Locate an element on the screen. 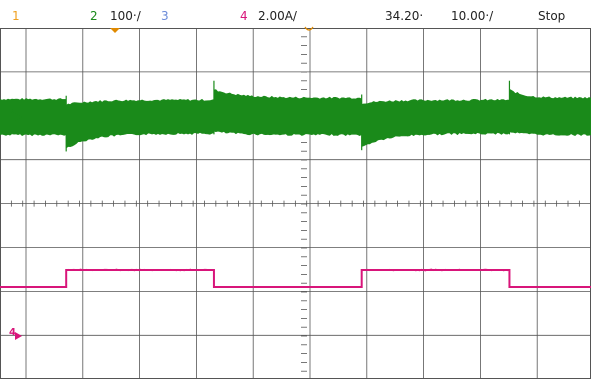  ch4-square-wave is located at coordinates (295, 278).